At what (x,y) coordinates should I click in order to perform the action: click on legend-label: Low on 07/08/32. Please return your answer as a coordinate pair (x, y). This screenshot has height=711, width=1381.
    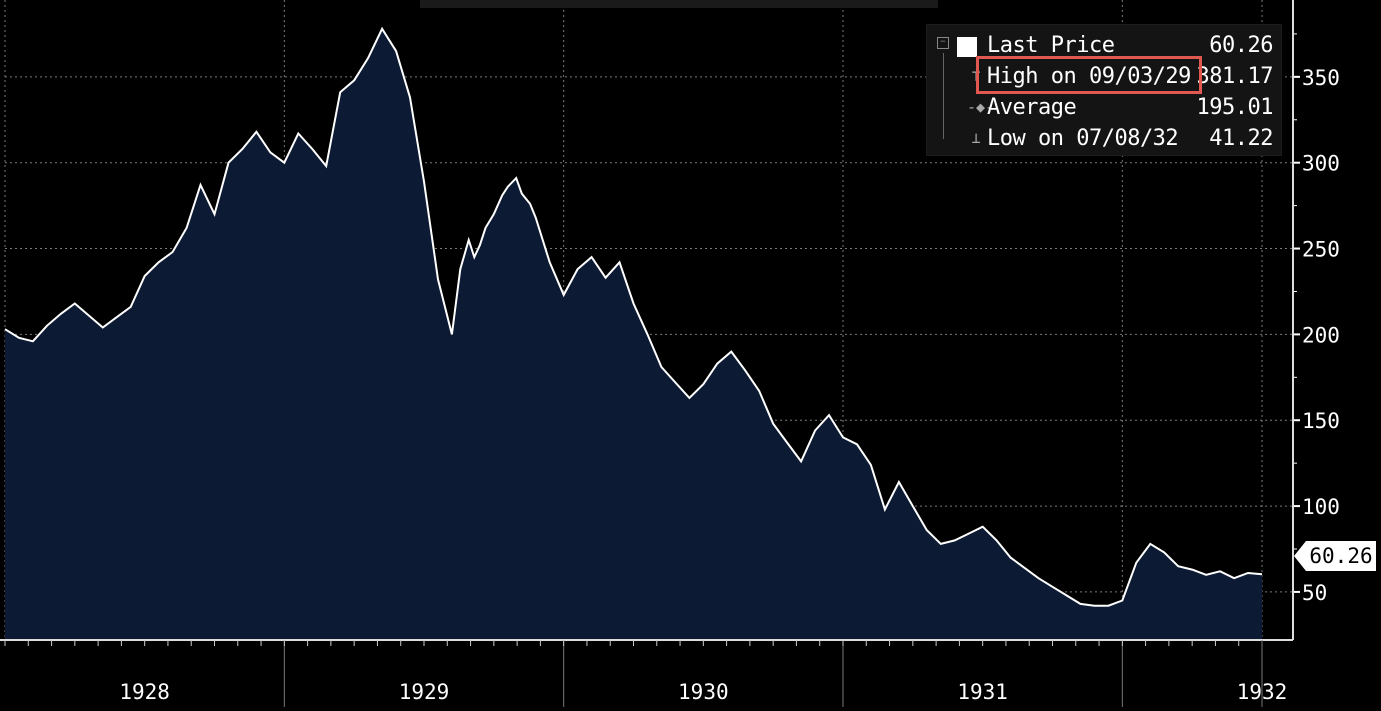
    Looking at the image, I should click on (1083, 138).